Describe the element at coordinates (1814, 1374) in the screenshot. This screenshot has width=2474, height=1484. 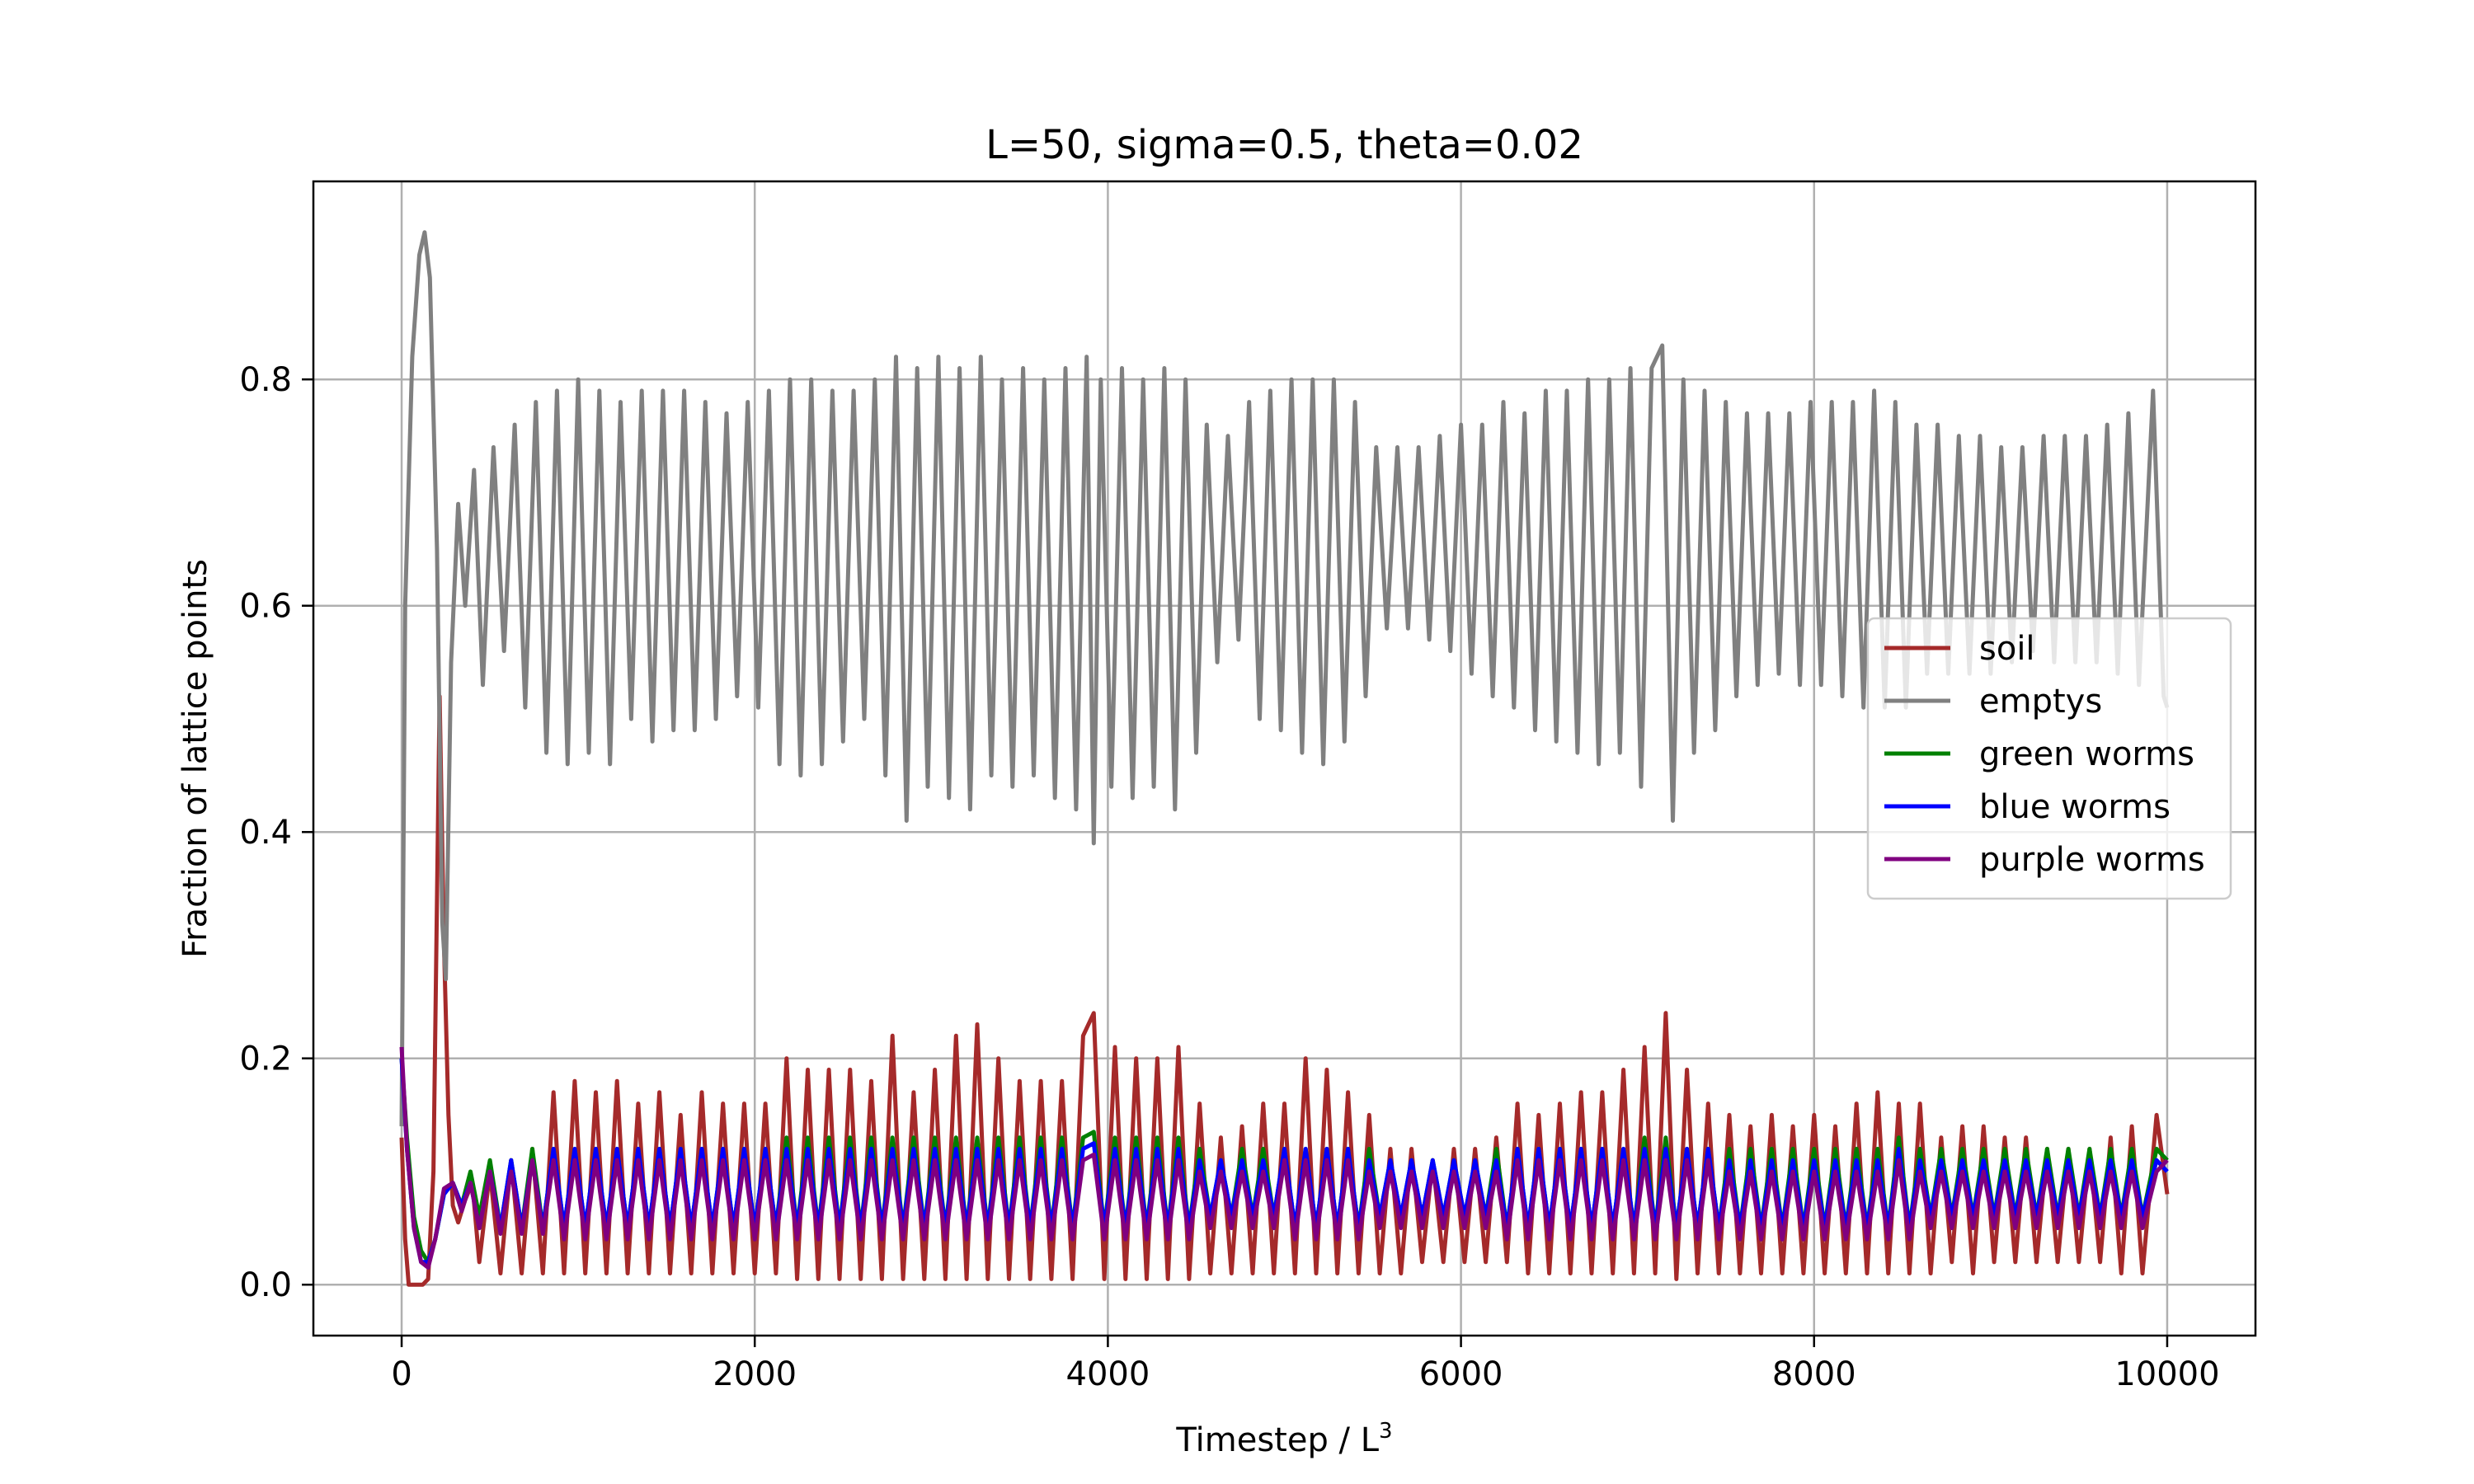
I see `x-tick-label: 8000` at that location.